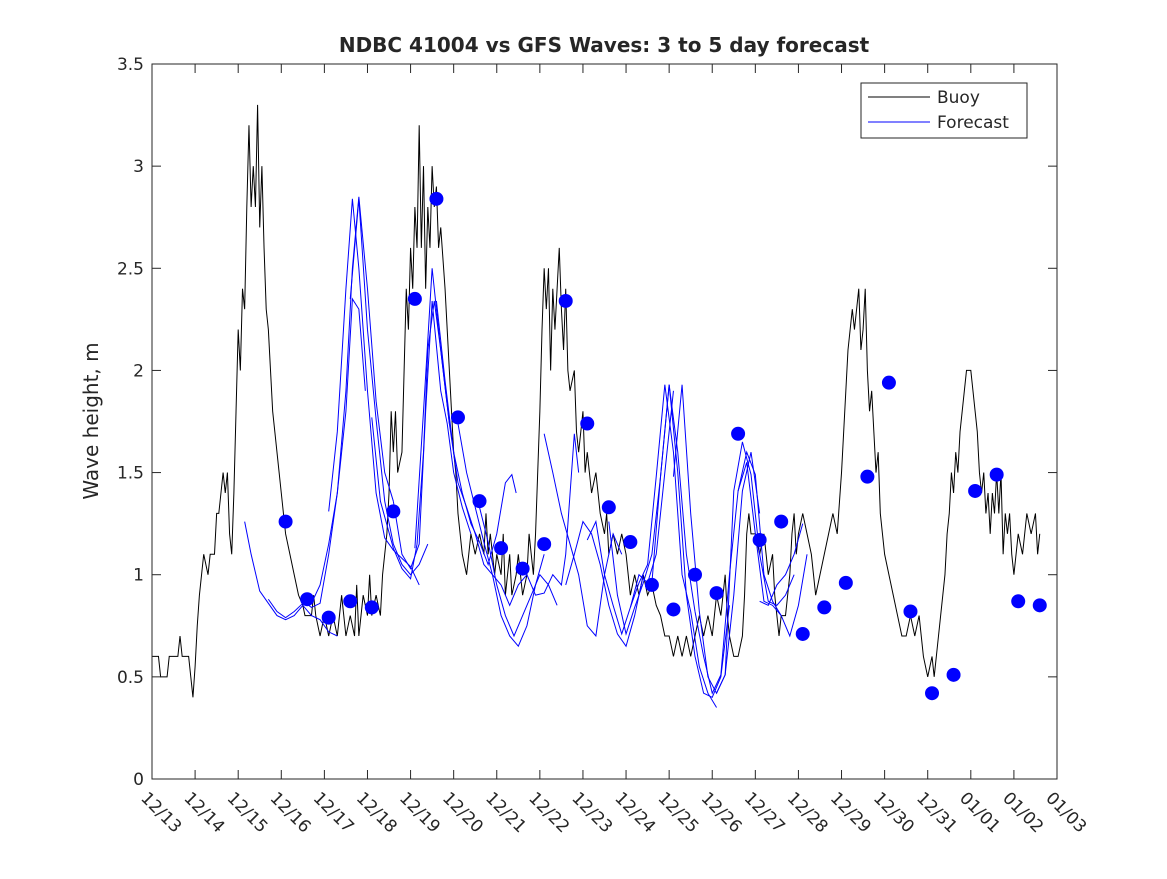 The image size is (1167, 879). What do you see at coordinates (130, 269) in the screenshot?
I see `y-tick-label-5: 2.5` at bounding box center [130, 269].